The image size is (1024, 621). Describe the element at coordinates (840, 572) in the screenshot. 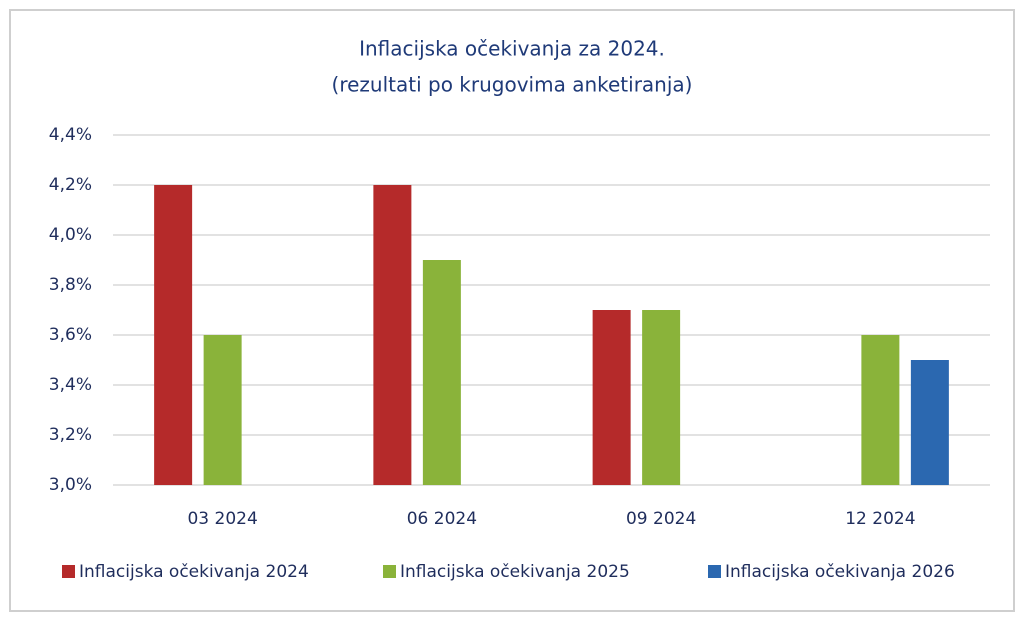

I see `legend-label: Inflacijska očekivanja 2026` at that location.